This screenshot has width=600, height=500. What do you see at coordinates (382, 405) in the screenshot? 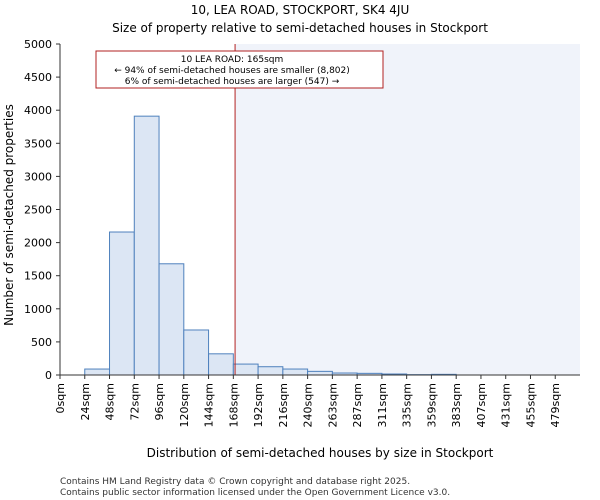
I see `x-tick-label: 311sqm` at bounding box center [382, 405].